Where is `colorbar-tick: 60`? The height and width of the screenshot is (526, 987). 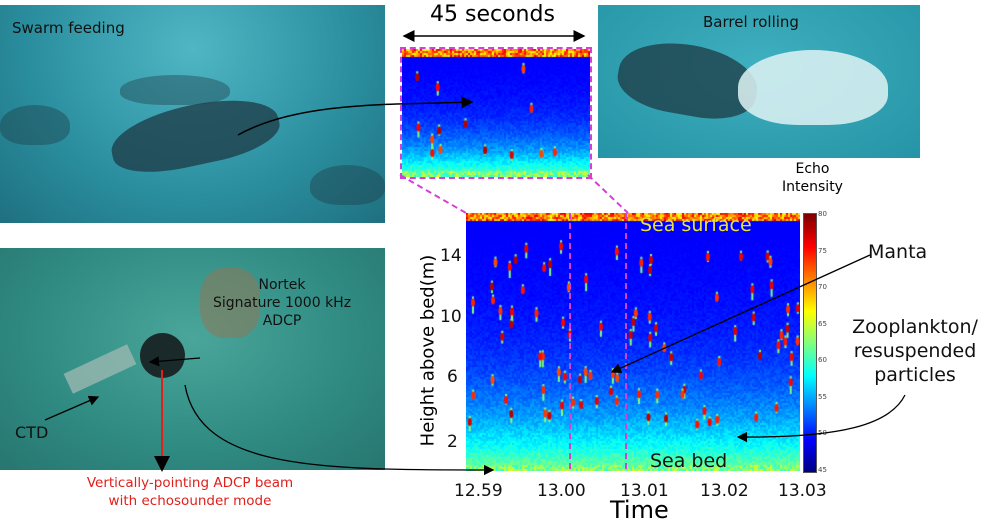
colorbar-tick: 60 is located at coordinates (822, 360).